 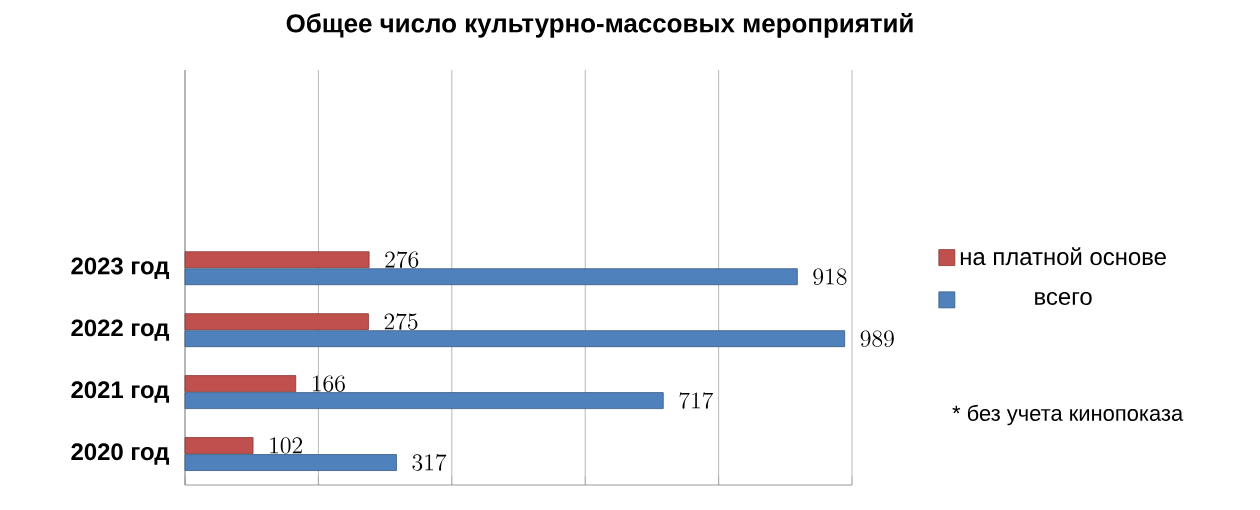 I want to click on data-label: 317, so click(x=429, y=462).